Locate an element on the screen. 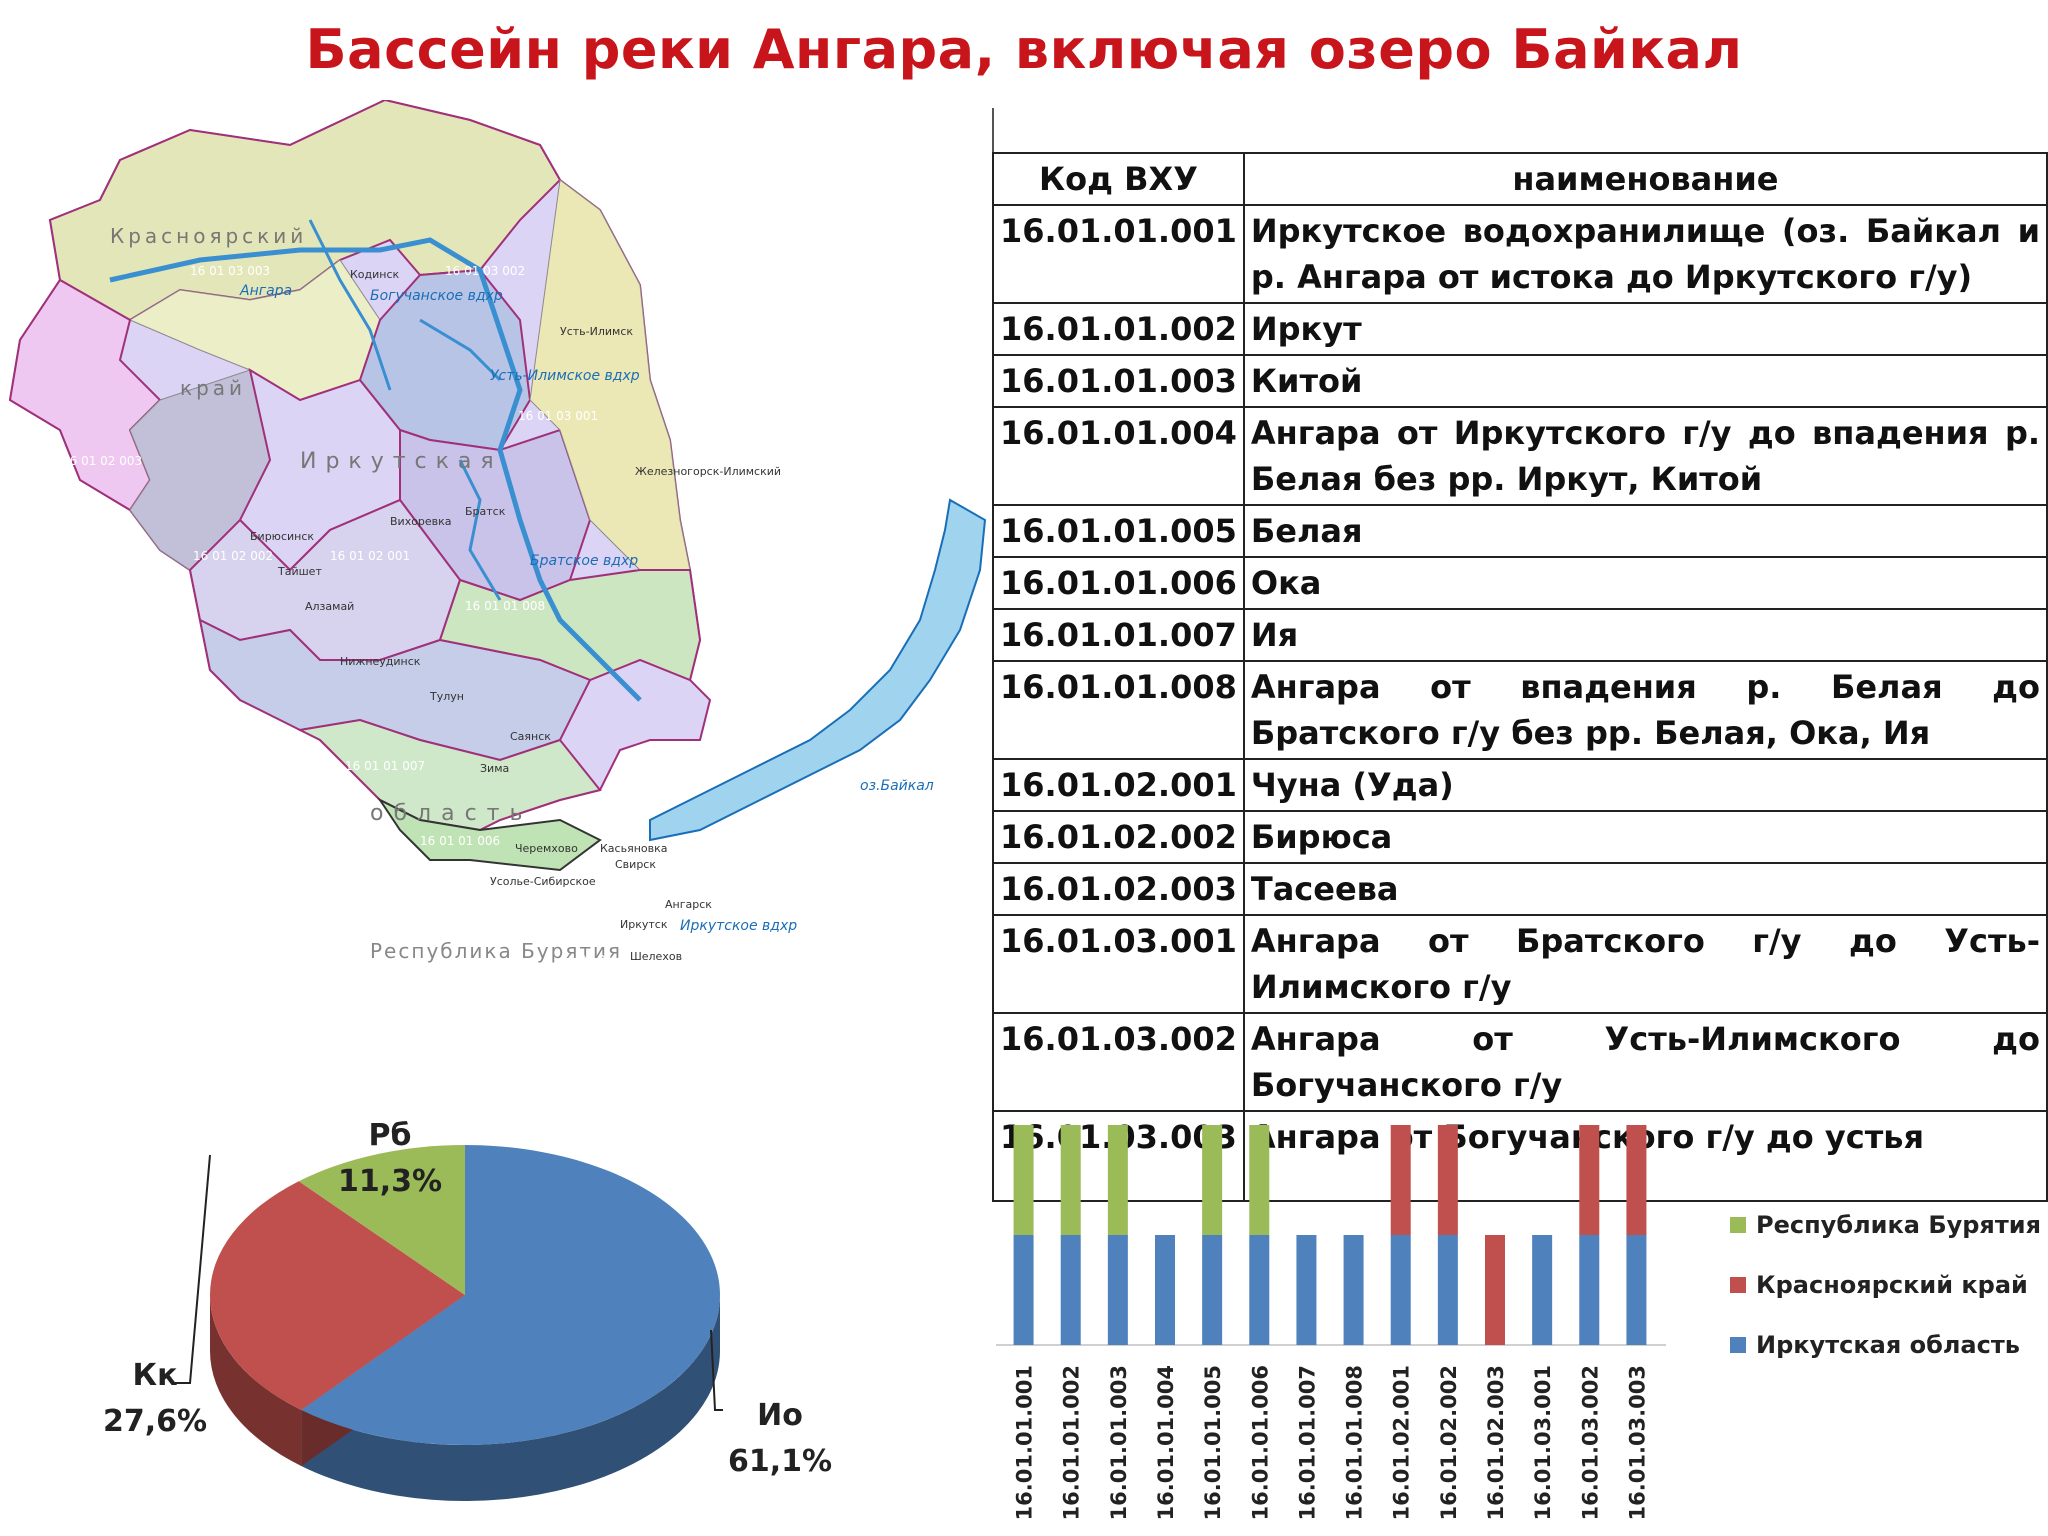  cell-name: Ия is located at coordinates (1645, 635).